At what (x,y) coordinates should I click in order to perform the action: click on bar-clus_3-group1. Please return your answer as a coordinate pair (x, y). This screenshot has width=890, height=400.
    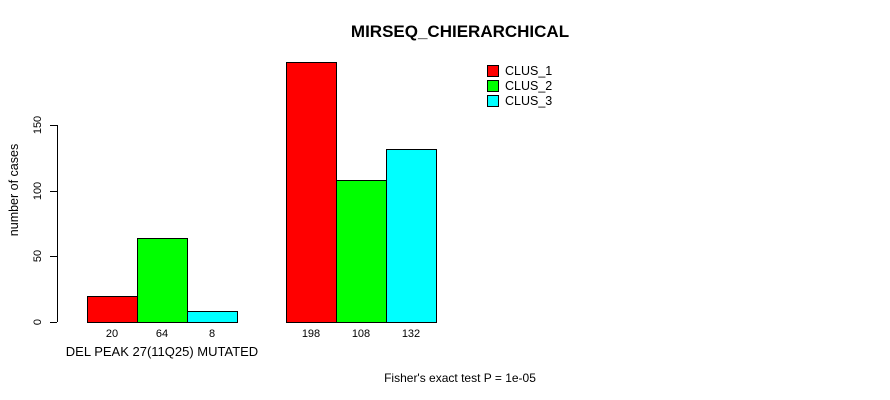
    Looking at the image, I should click on (212, 317).